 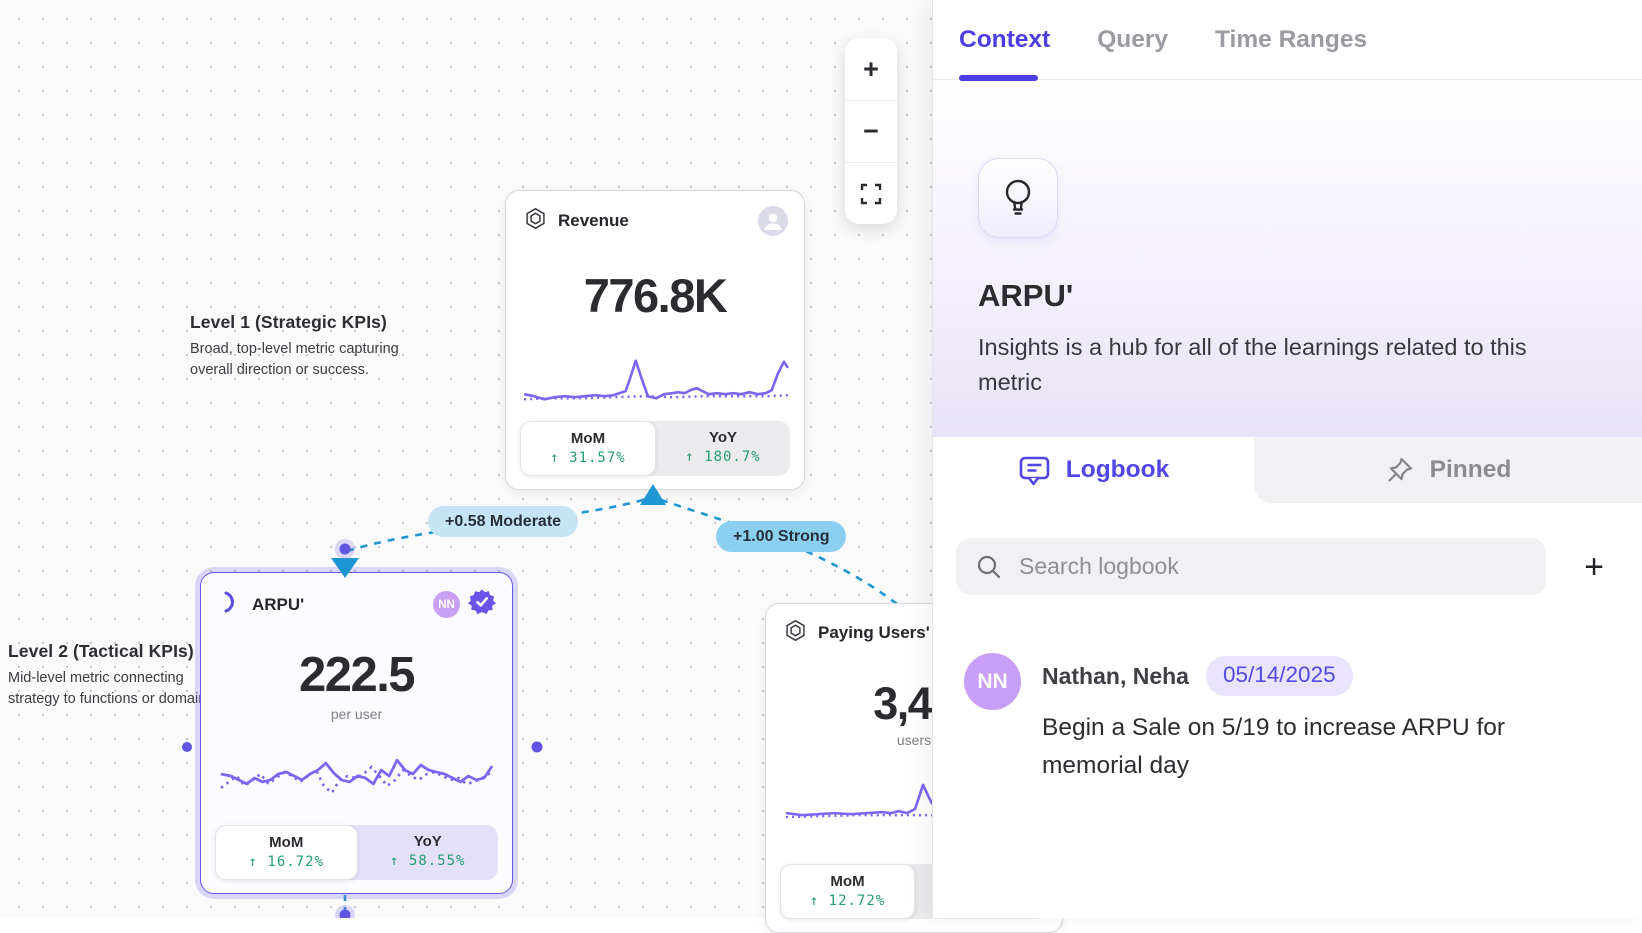 What do you see at coordinates (1271, 566) in the screenshot?
I see `search-input` at bounding box center [1271, 566].